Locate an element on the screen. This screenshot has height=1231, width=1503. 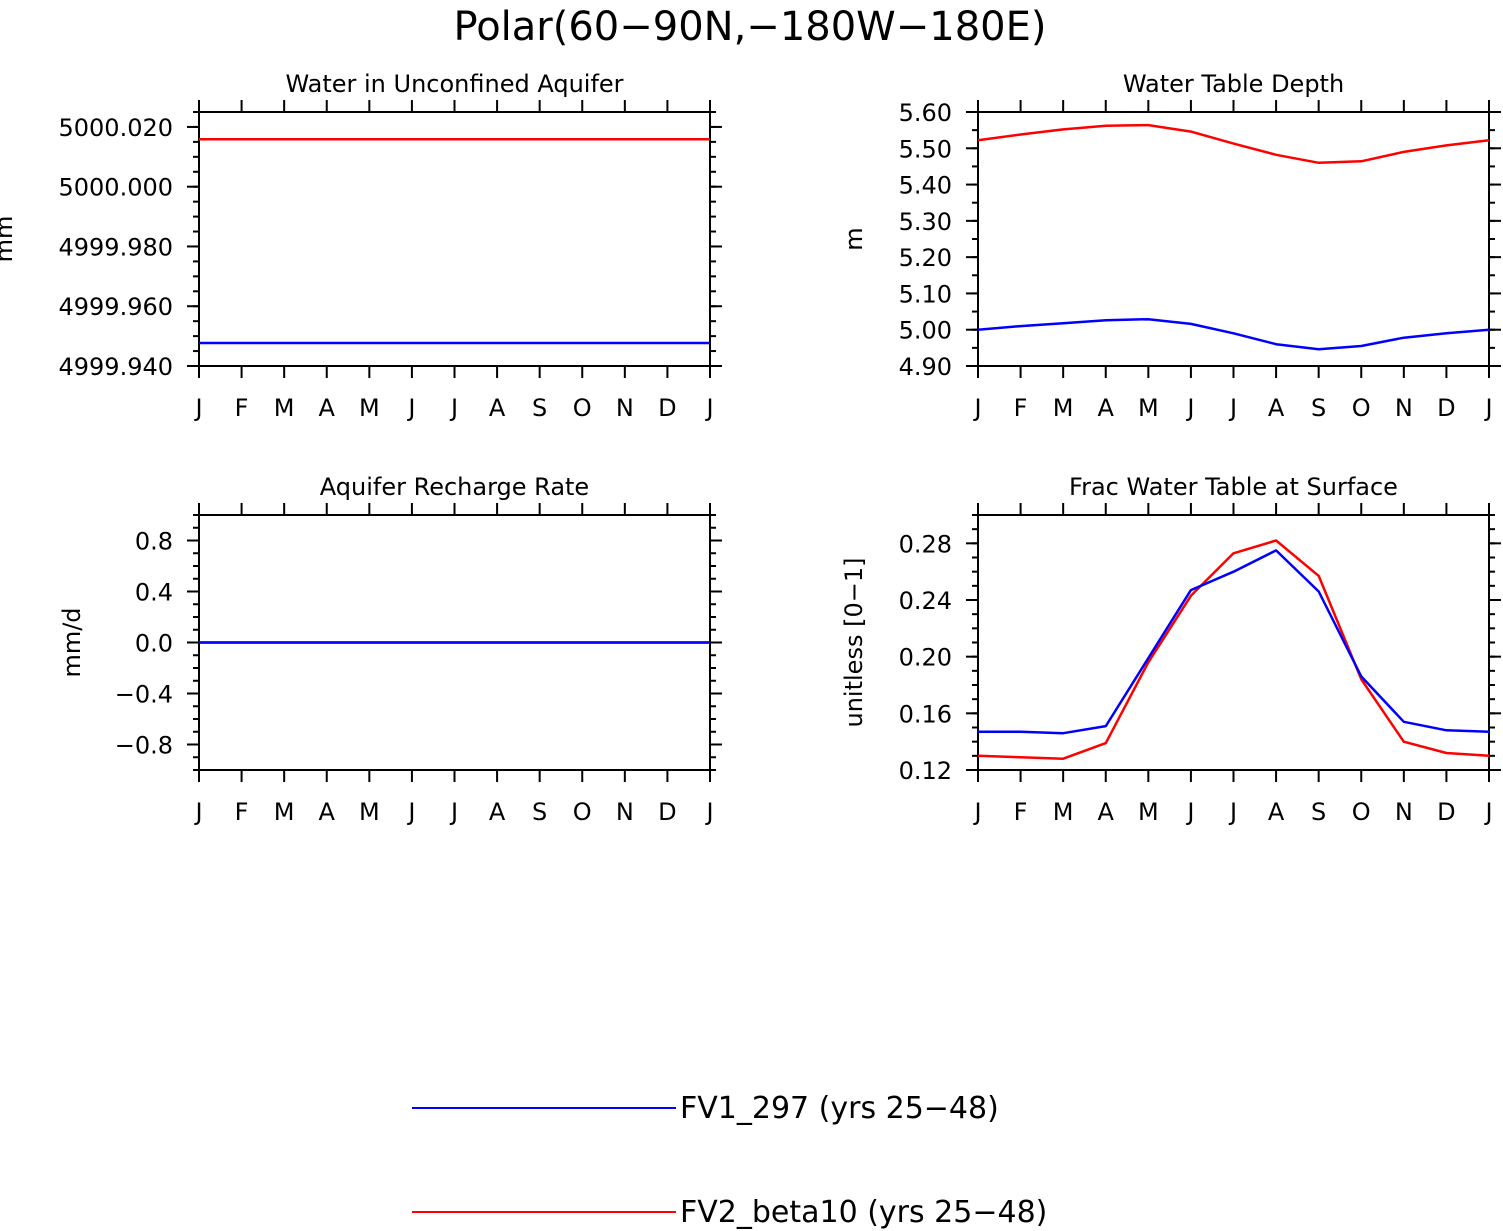
y-tick-label: 0.24 is located at coordinates (925, 601).